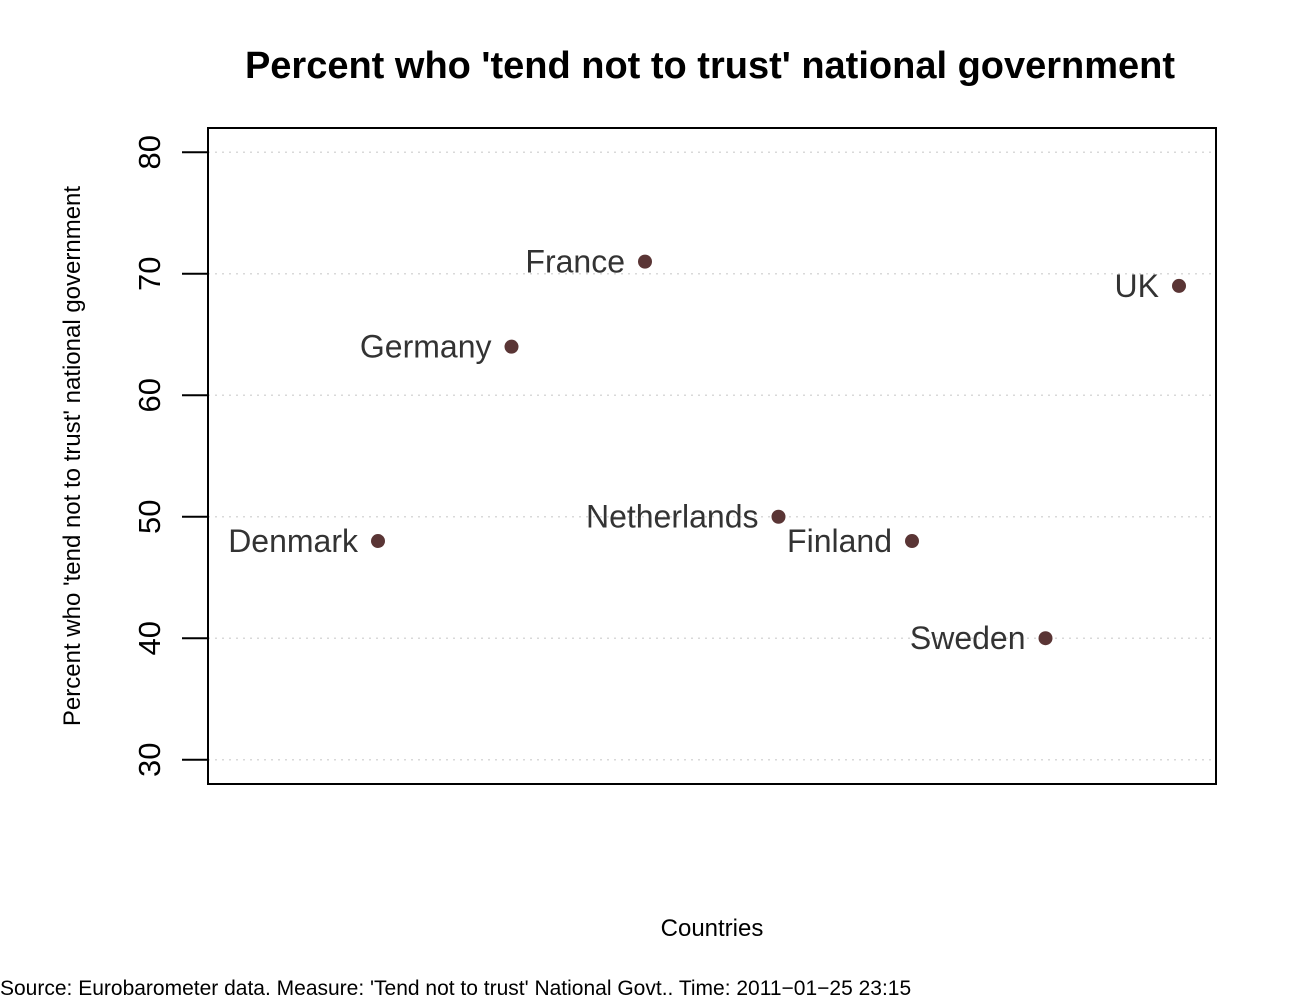 The height and width of the screenshot is (1000, 1300). What do you see at coordinates (575, 262) in the screenshot?
I see `point-label: France` at bounding box center [575, 262].